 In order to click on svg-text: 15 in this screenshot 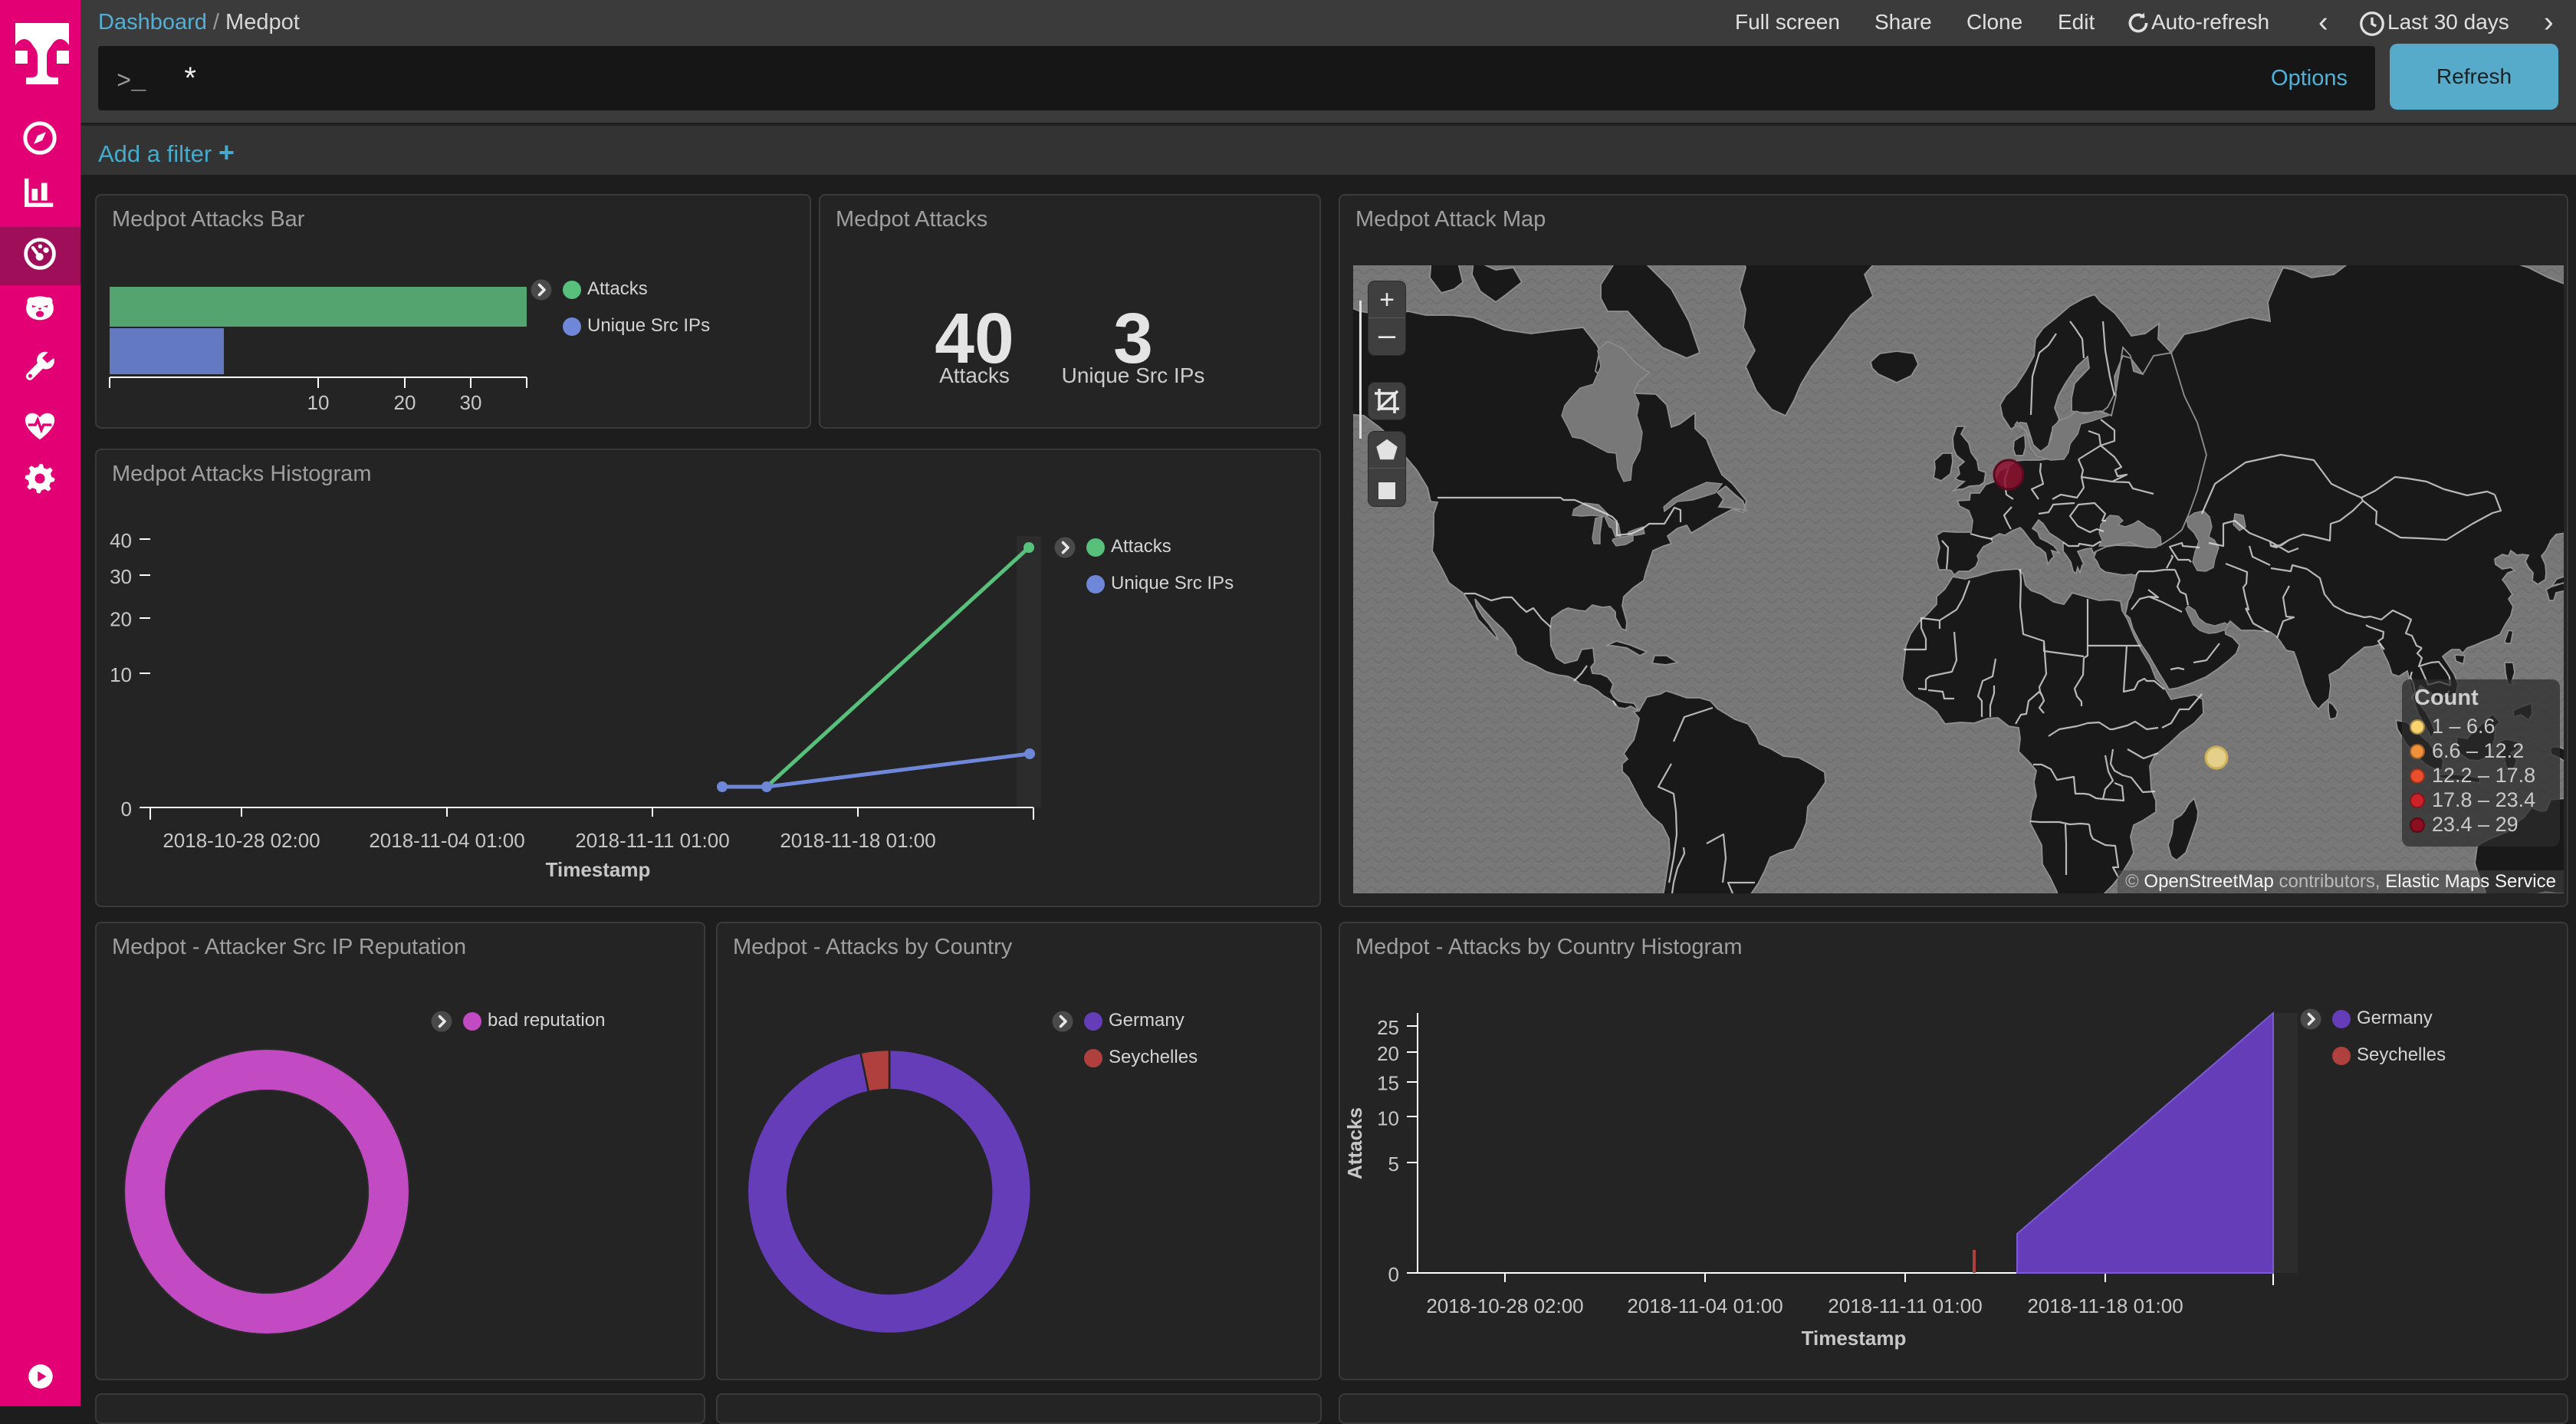, I will do `click(1388, 1083)`.